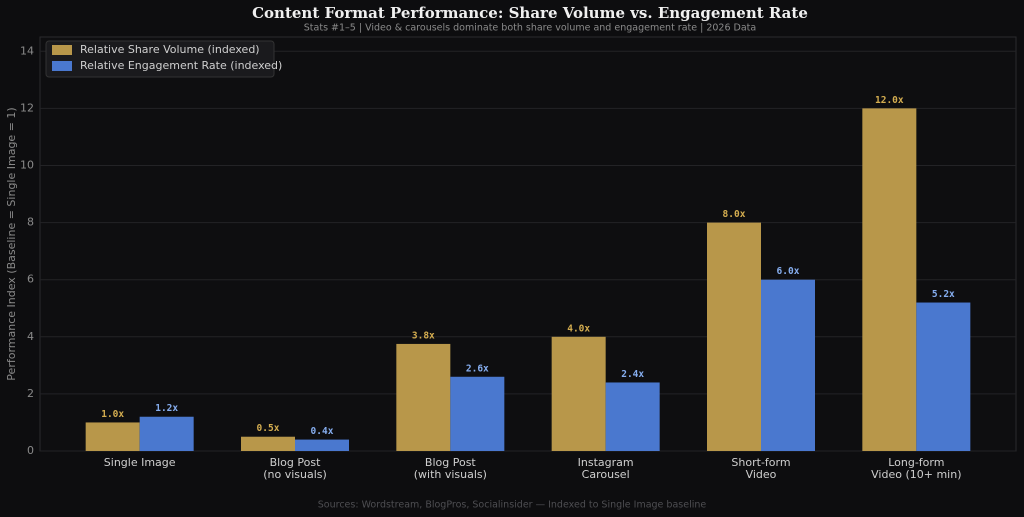  Describe the element at coordinates (27, 50) in the screenshot. I see `y-tick-label: 14` at that location.